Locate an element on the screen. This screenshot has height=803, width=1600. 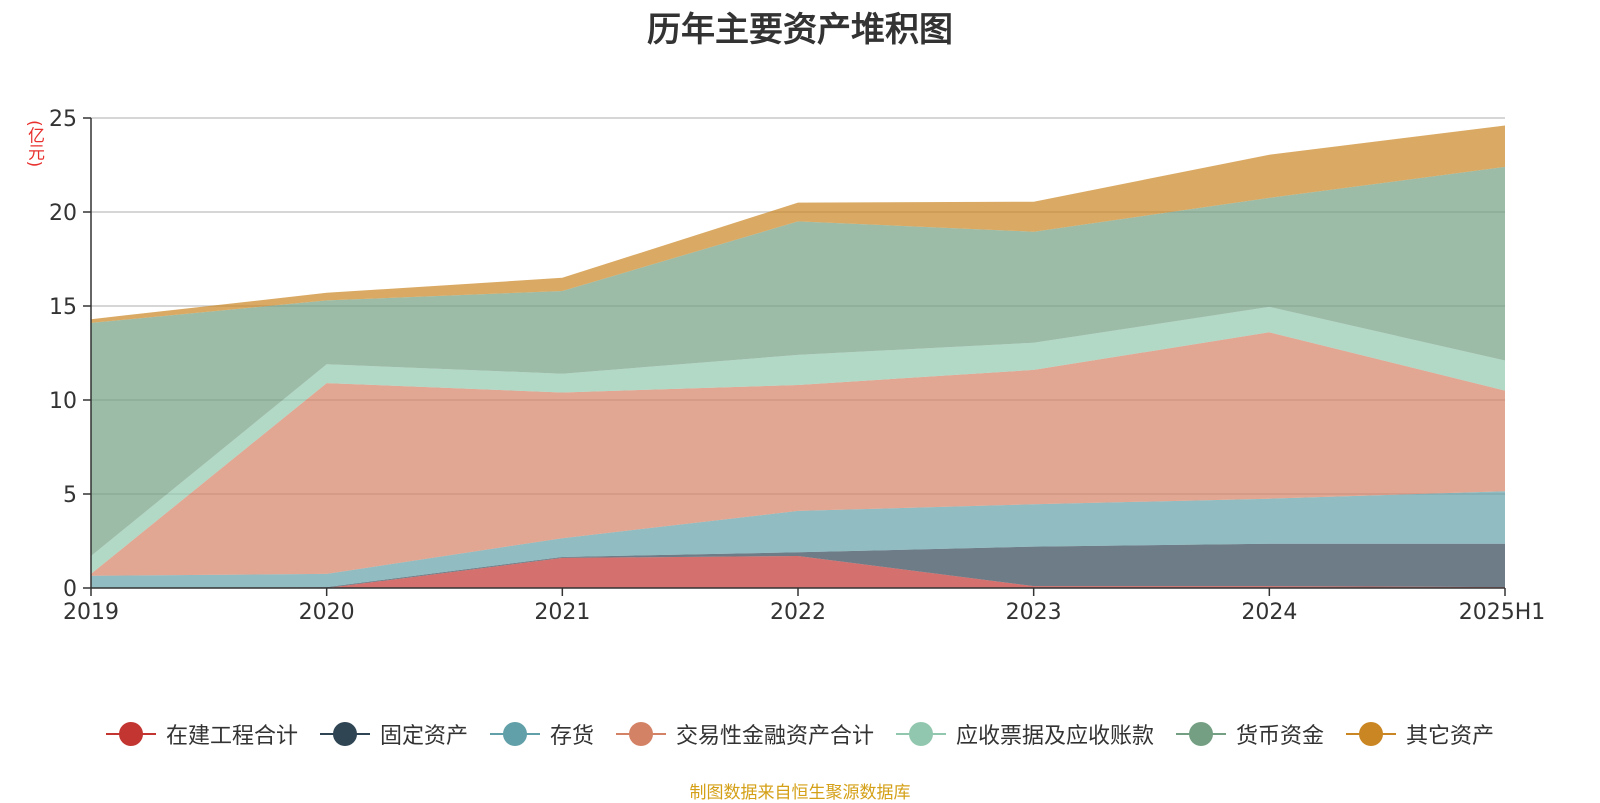
legend-item: 应收票据及应收账款 is located at coordinates (1025, 734).